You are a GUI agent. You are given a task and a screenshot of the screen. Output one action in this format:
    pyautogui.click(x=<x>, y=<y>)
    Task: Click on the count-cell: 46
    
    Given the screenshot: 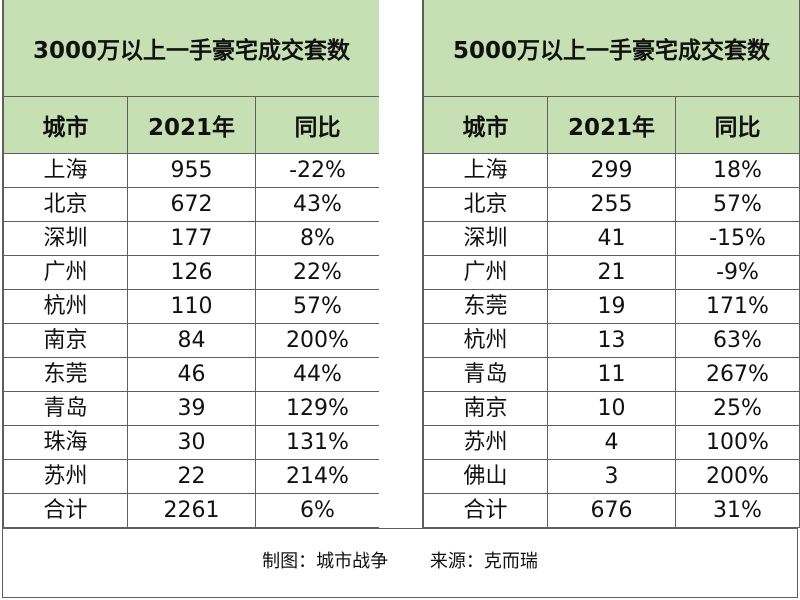 What is the action you would take?
    pyautogui.click(x=191, y=374)
    